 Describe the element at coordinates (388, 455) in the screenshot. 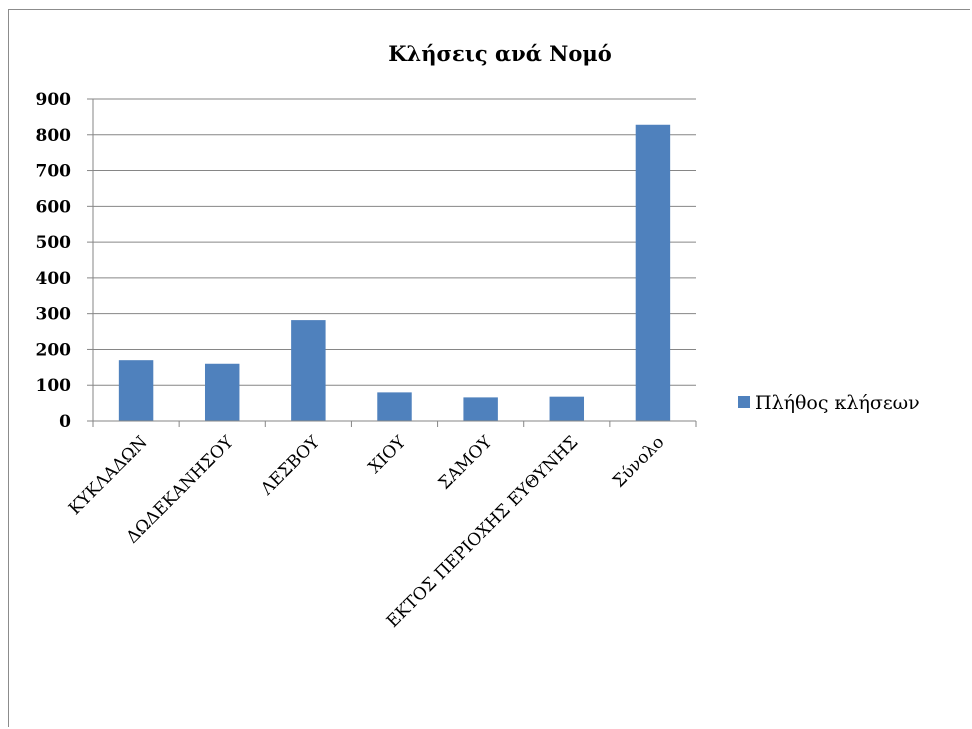

I see `x-tick-label: ΧΙΟΥ` at that location.